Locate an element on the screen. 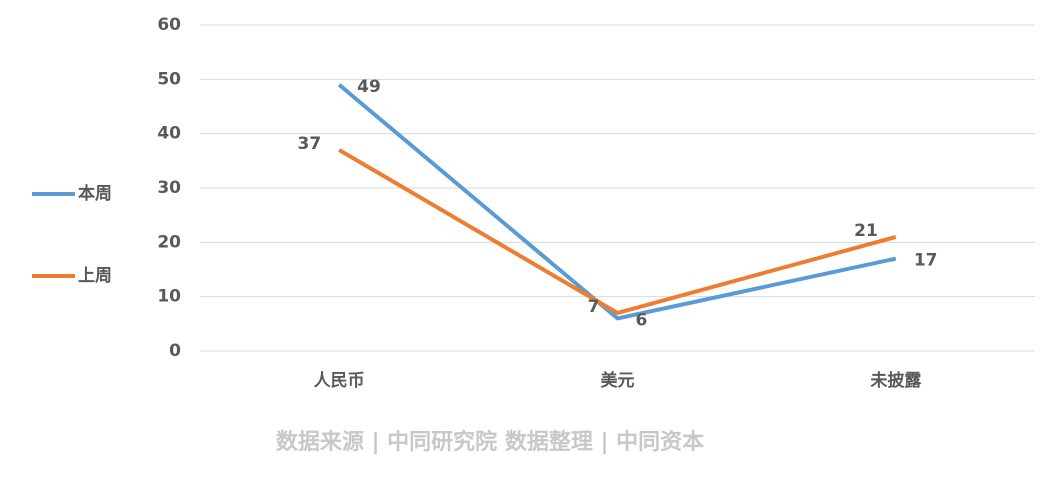  y-tick-label: 50 is located at coordinates (169, 79).